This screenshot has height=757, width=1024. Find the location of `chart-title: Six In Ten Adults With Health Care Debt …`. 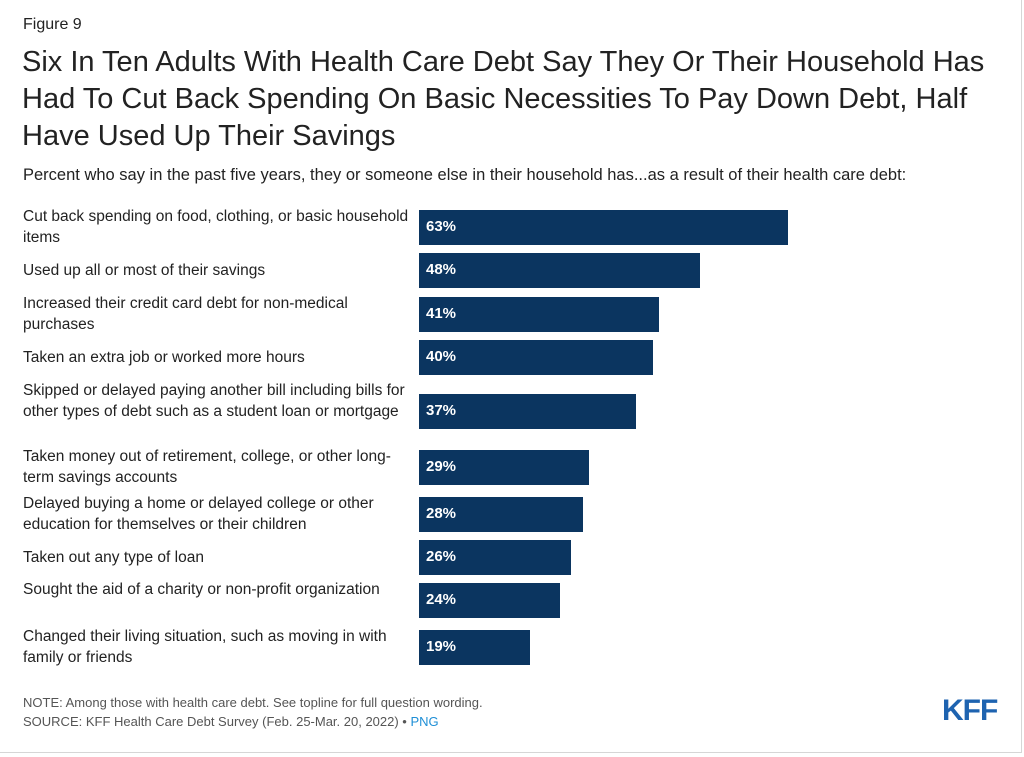

chart-title: Six In Ten Adults With Health Care Debt … is located at coordinates (503, 99).